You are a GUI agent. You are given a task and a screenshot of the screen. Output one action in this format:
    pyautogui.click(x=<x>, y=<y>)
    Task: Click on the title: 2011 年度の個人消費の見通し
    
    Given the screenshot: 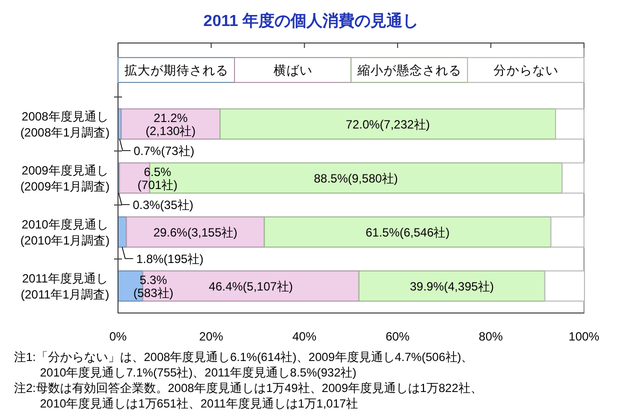 What is the action you would take?
    pyautogui.click(x=311, y=21)
    